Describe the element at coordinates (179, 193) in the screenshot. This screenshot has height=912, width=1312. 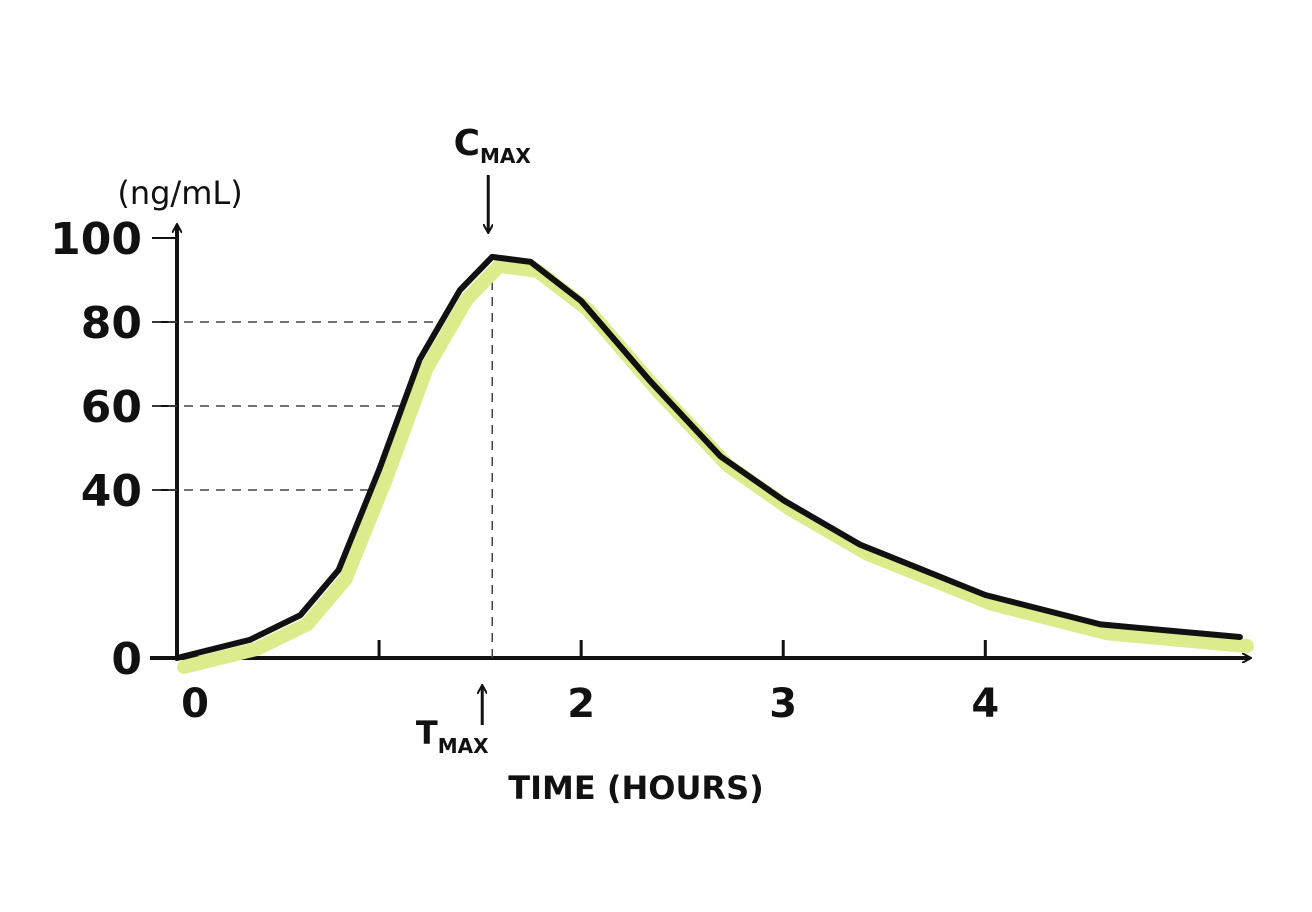
I see `y-axis-label: (ng/mL)` at that location.